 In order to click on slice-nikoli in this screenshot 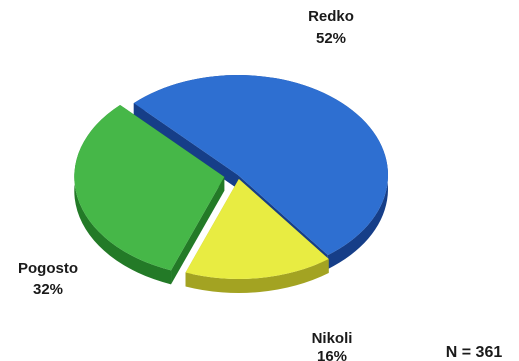, I will do `click(257, 228)`.